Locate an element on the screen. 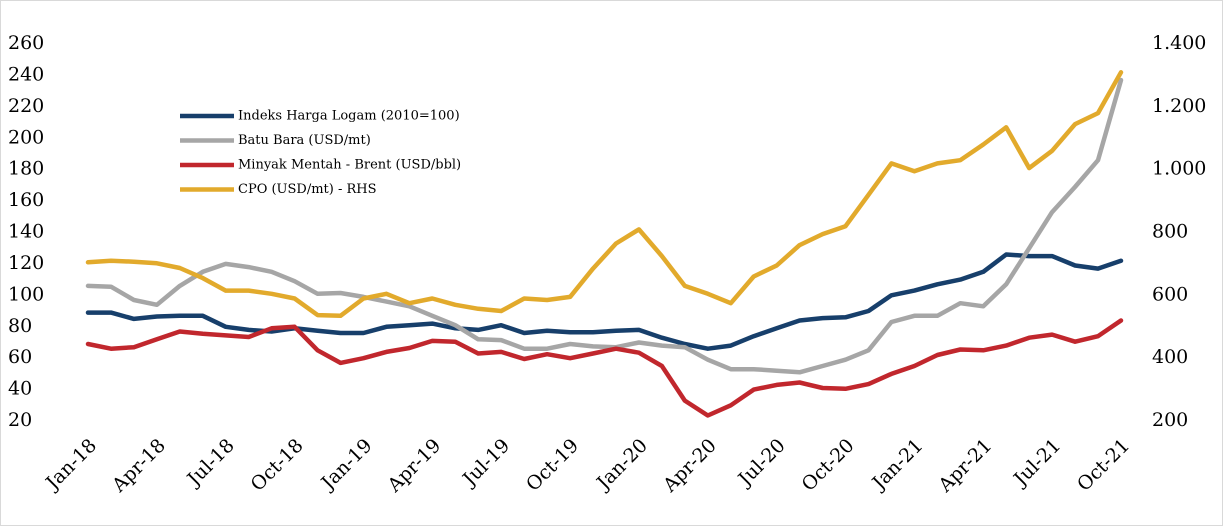 The width and height of the screenshot is (1223, 526). legend-label: Indeks Harga Logam (2010=100) is located at coordinates (349, 116).